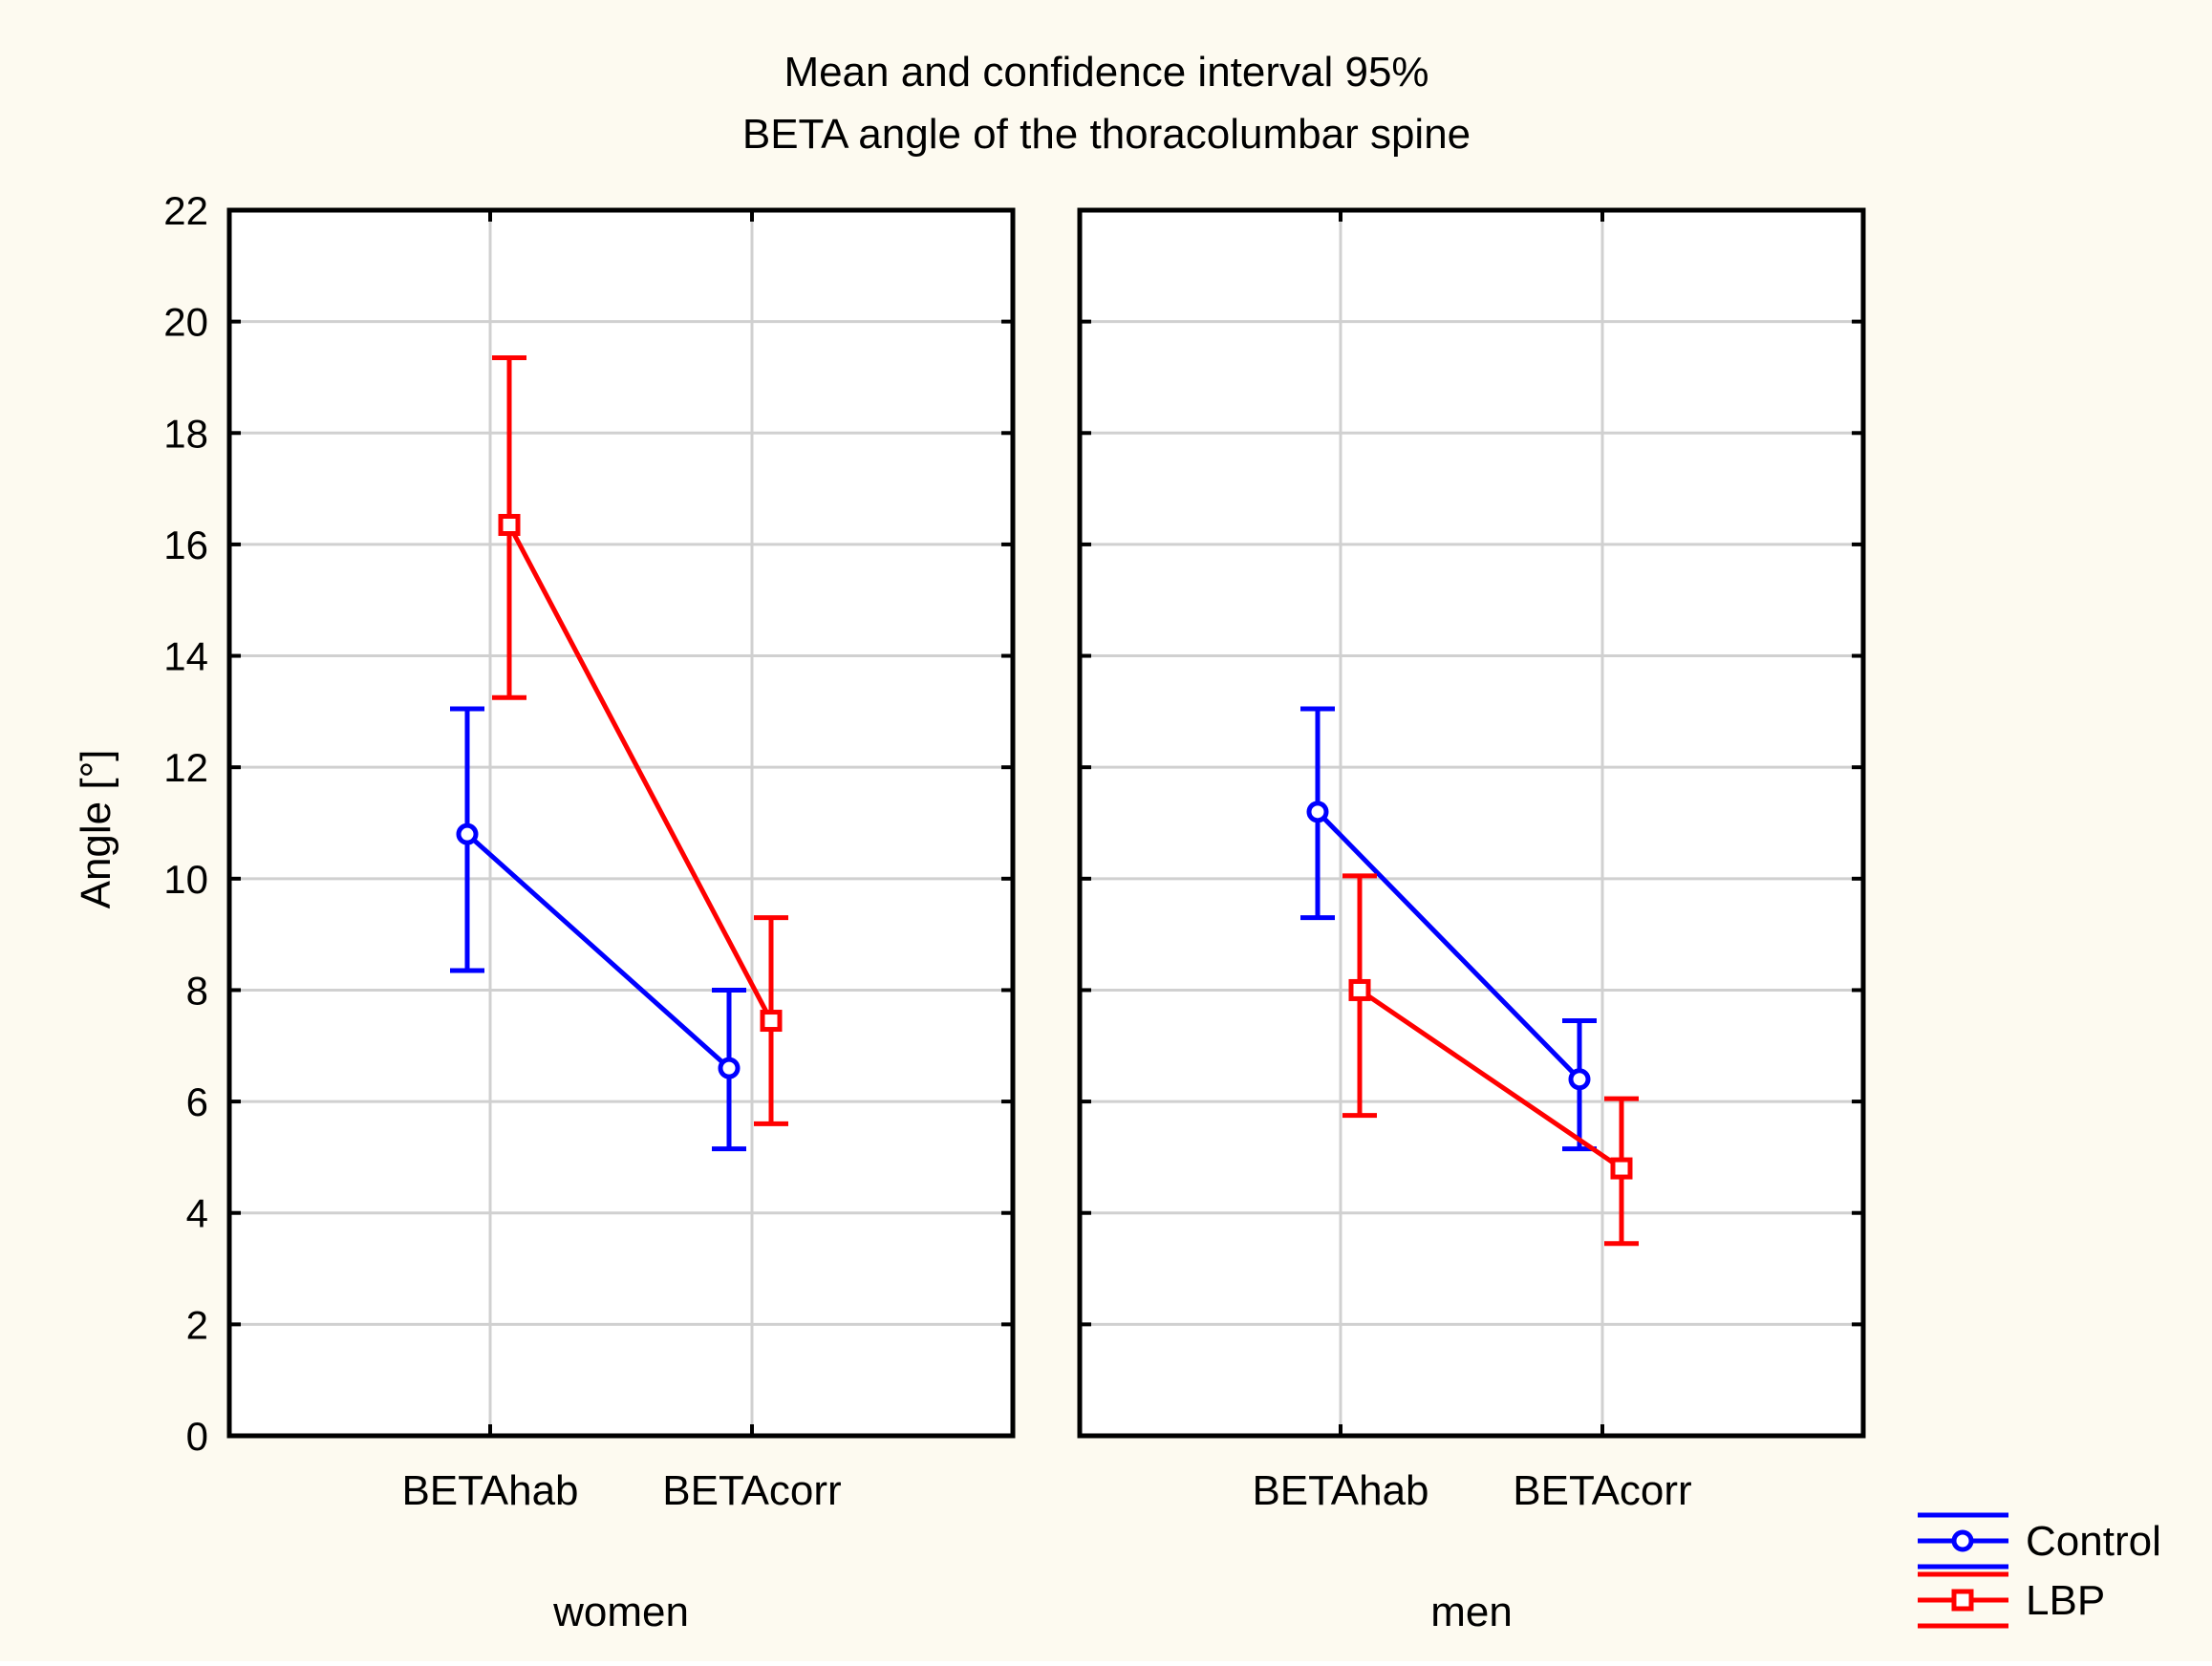 The height and width of the screenshot is (1666, 2212). What do you see at coordinates (2011, 1600) in the screenshot?
I see `legend-item-lbp: LBP` at bounding box center [2011, 1600].